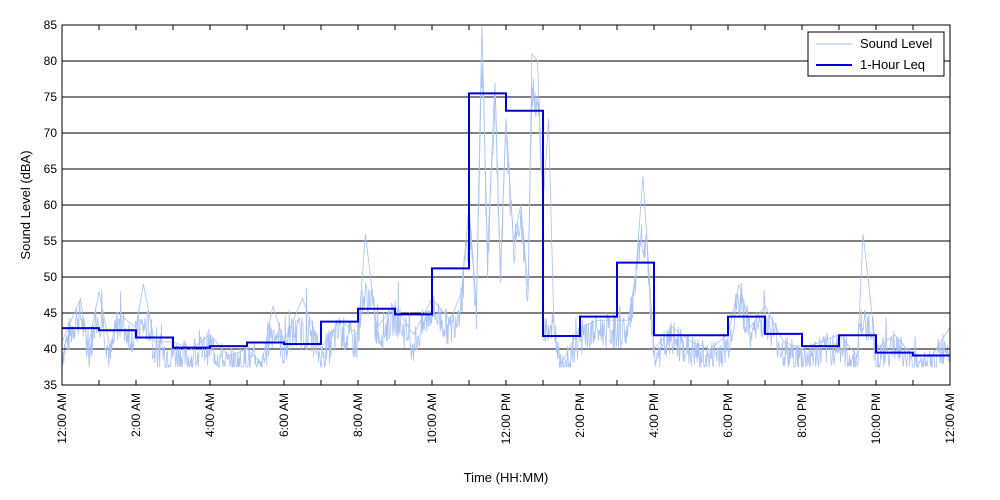 The width and height of the screenshot is (1000, 500). Describe the element at coordinates (876, 418) in the screenshot. I see `x-tick-label: 10:00 PM` at that location.